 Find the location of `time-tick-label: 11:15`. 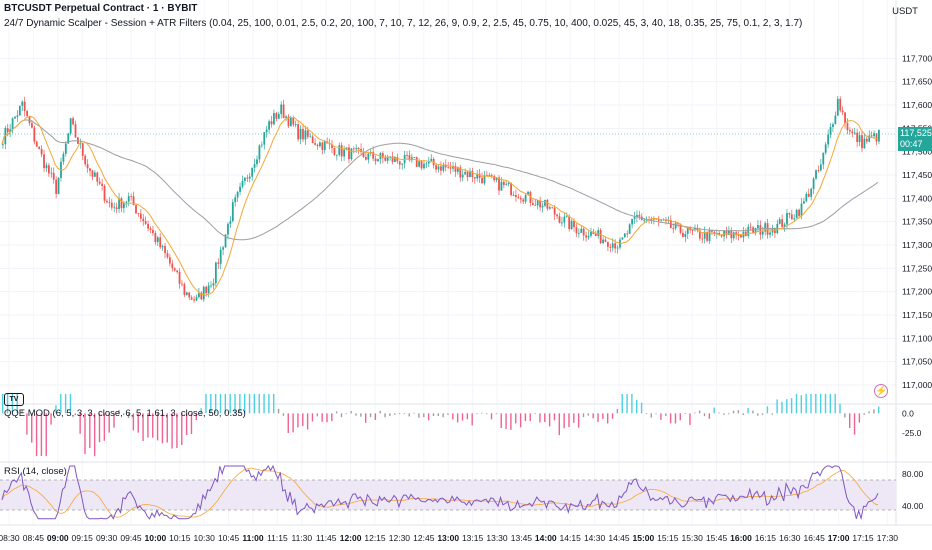

time-tick-label: 11:15 is located at coordinates (277, 538).